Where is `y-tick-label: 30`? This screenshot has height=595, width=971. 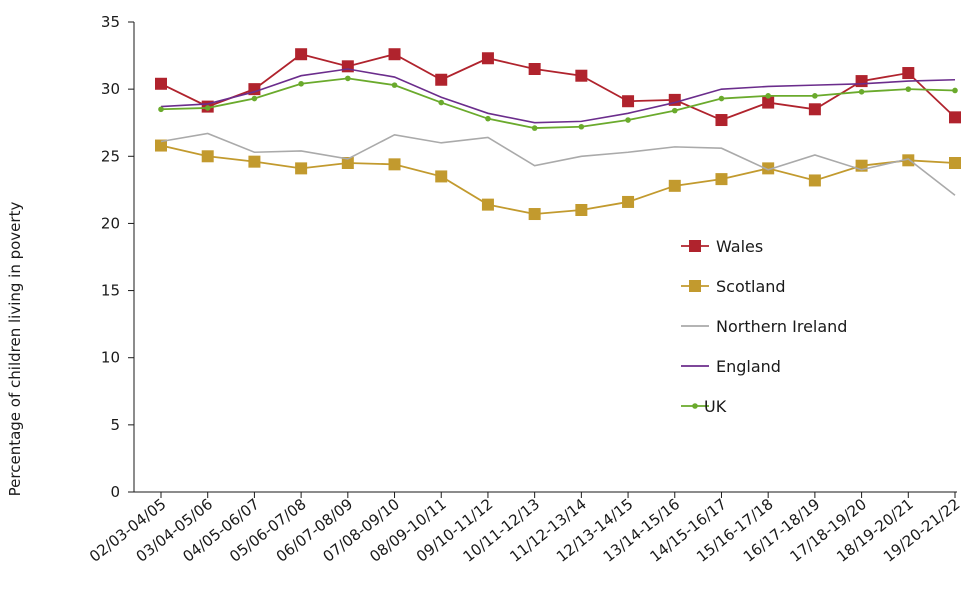
y-tick-label: 30 is located at coordinates (110, 89).